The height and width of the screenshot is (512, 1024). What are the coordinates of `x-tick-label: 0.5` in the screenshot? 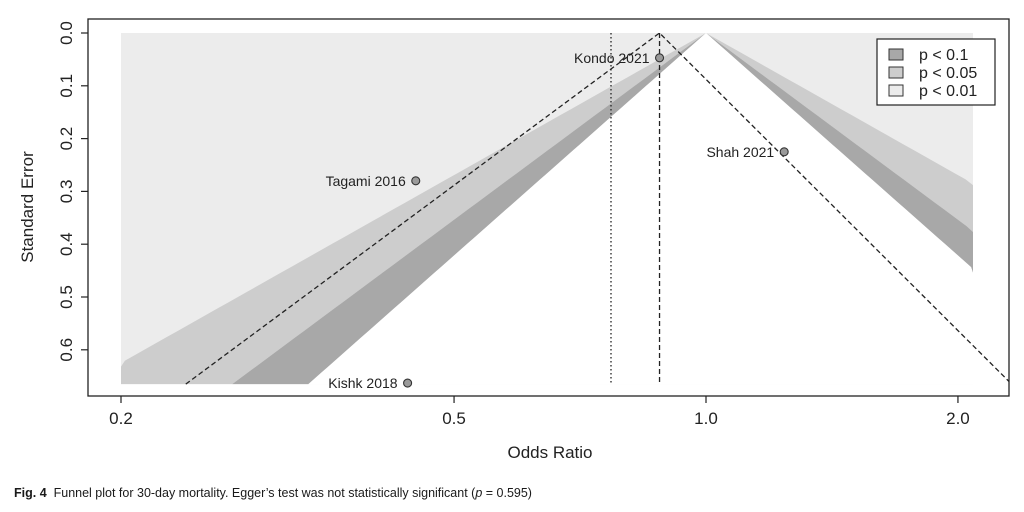 It's located at (454, 418).